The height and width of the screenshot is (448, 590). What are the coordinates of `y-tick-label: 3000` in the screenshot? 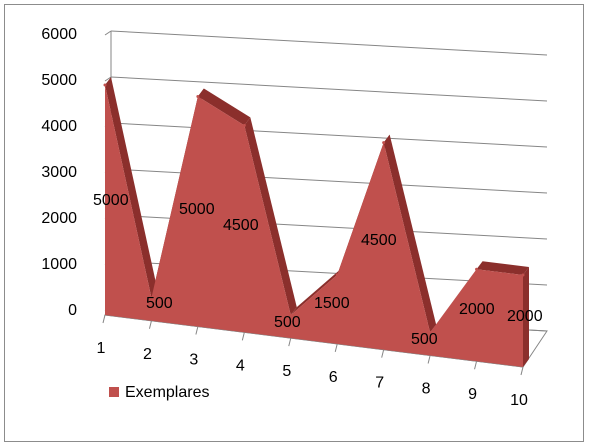 It's located at (59, 172).